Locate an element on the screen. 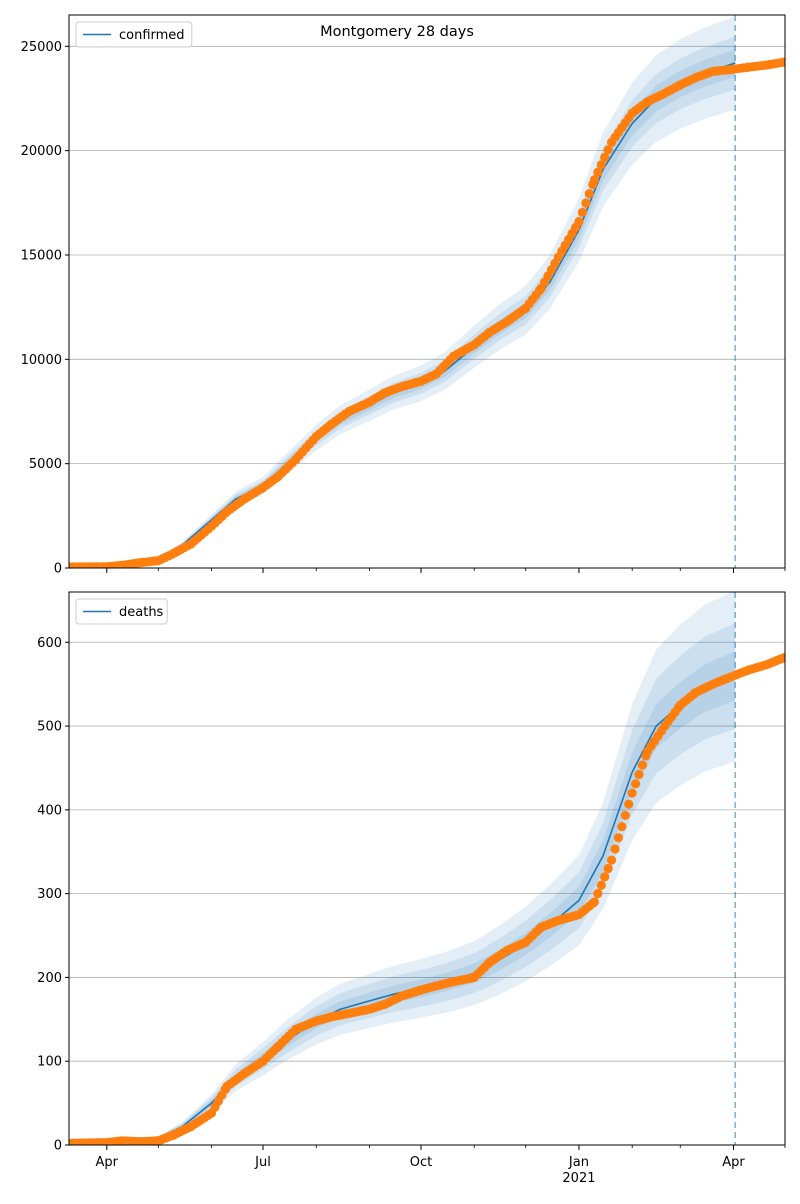 This screenshot has width=800, height=1204. y-tick-label: 10000 is located at coordinates (41, 360).